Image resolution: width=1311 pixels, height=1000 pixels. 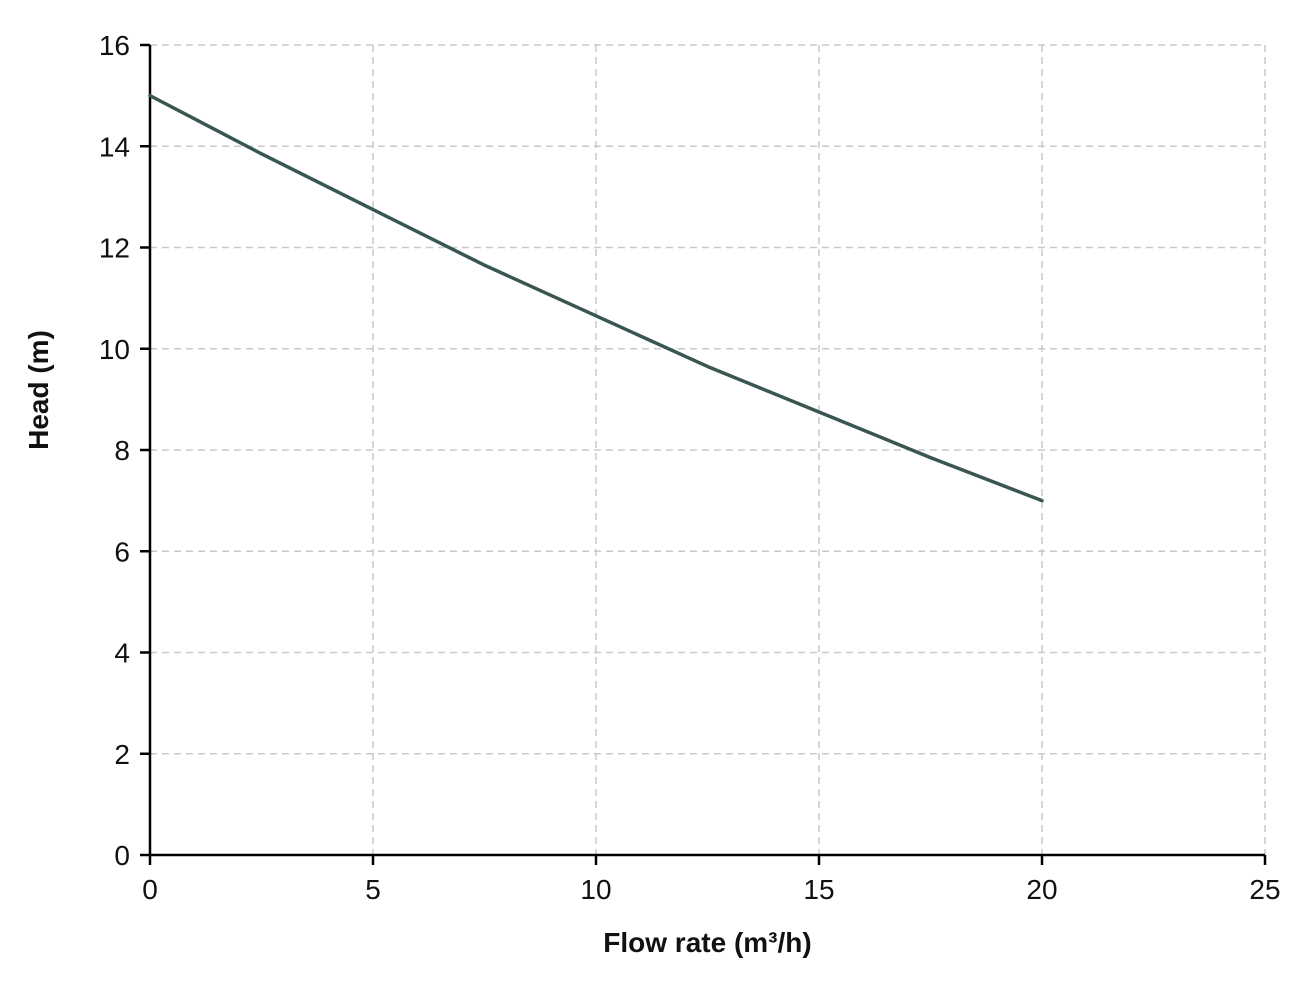 What do you see at coordinates (595, 889) in the screenshot?
I see `x-tick-label: 10` at bounding box center [595, 889].